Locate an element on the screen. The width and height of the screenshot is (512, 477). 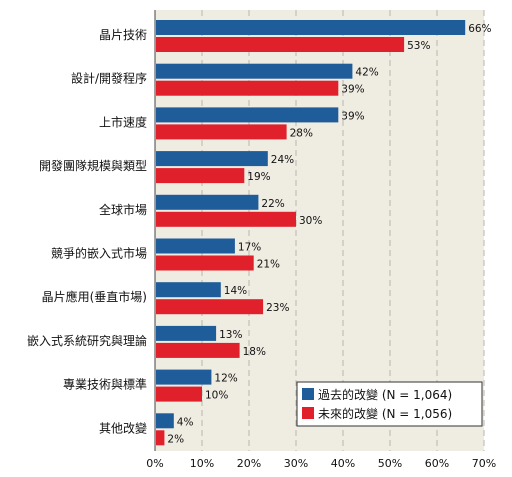
data-label: 19% is located at coordinates (258, 177).